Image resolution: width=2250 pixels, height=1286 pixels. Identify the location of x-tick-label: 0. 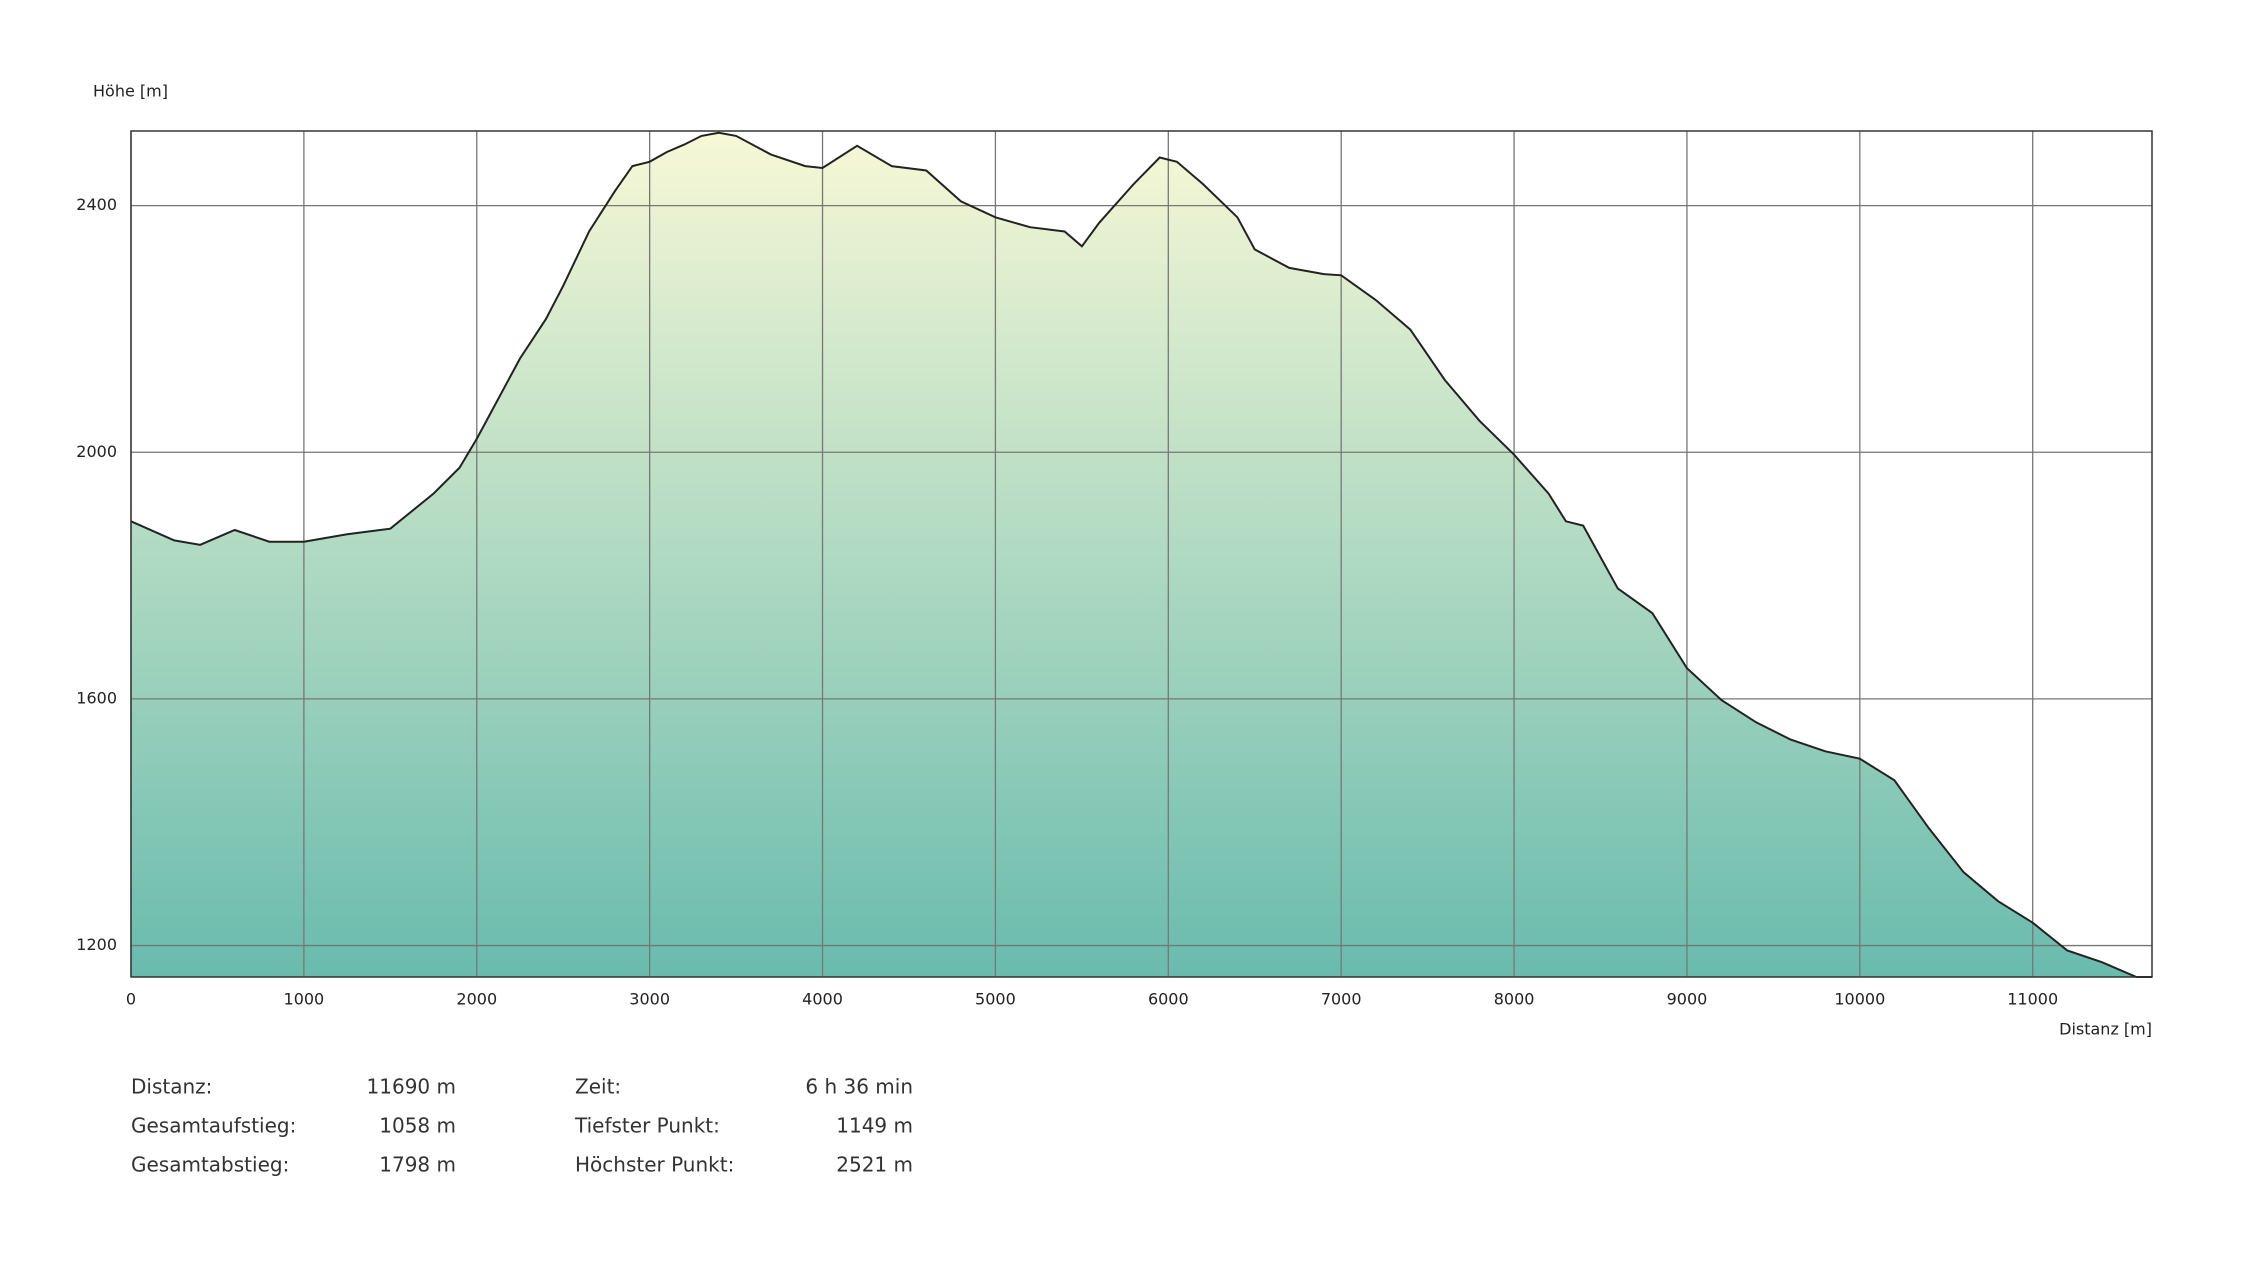
(131, 999).